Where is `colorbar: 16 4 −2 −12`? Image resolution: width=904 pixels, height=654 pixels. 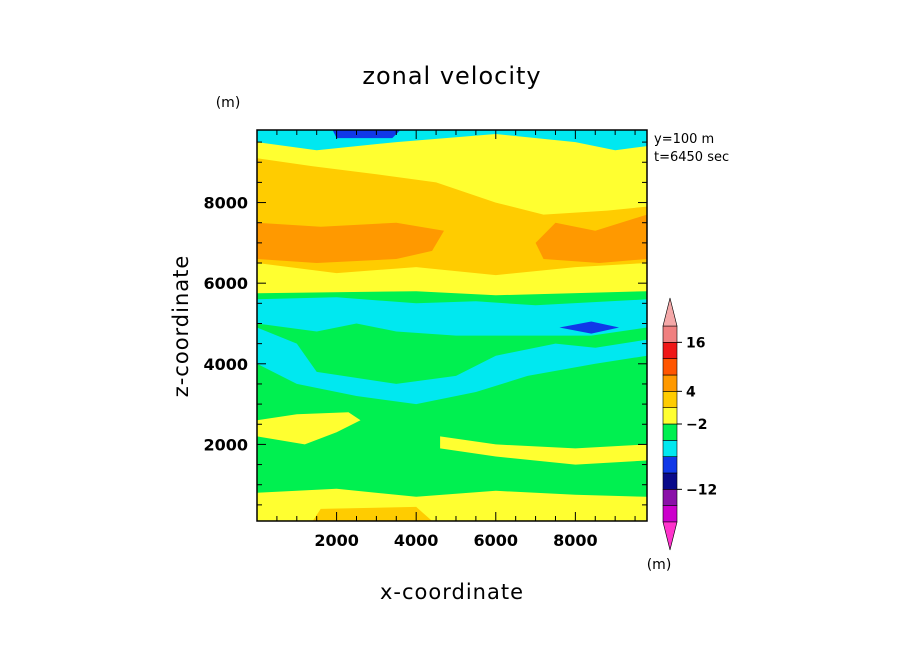
colorbar: 16 4 −2 −12 is located at coordinates (689, 424).